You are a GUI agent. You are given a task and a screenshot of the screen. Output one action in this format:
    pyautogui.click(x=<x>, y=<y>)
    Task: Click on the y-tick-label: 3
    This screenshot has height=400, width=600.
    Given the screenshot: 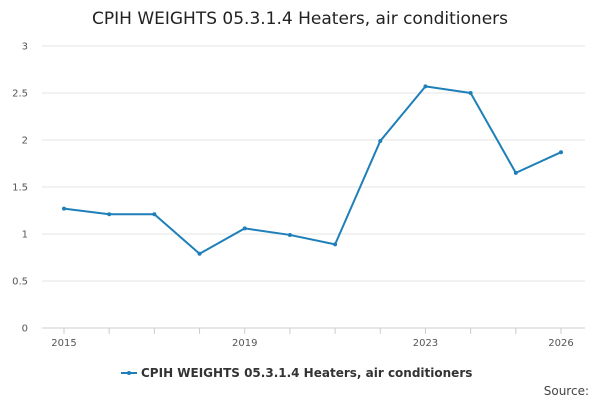 What is the action you would take?
    pyautogui.click(x=25, y=47)
    